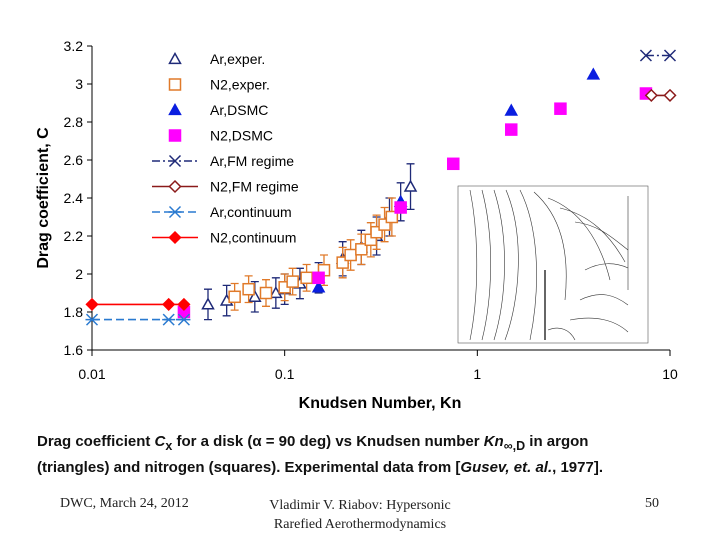  I want to click on caption-symbol: C, so click(160, 441).